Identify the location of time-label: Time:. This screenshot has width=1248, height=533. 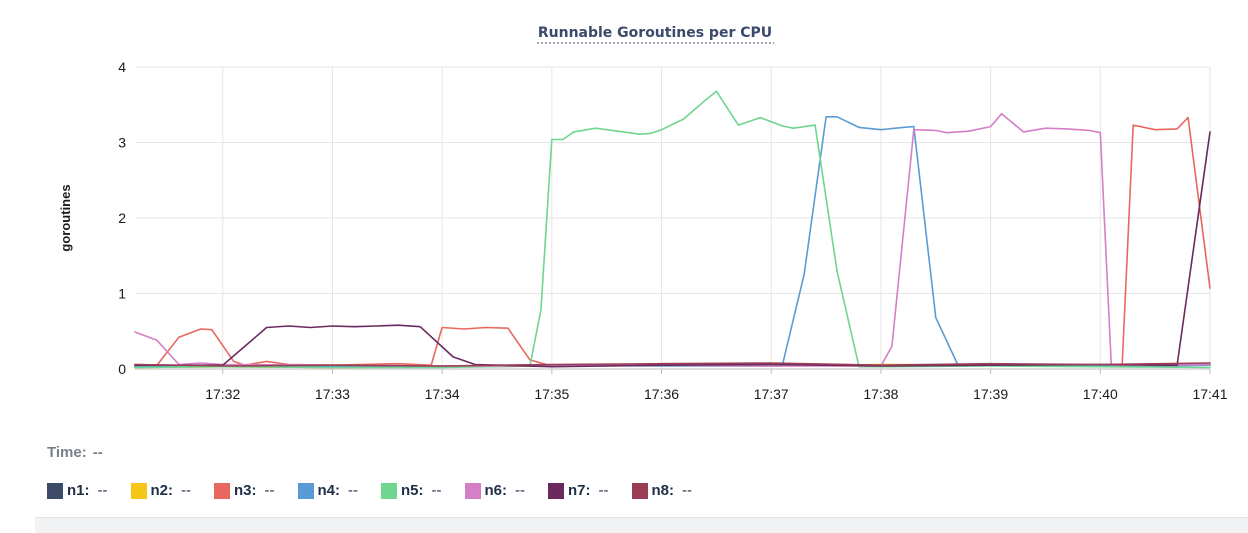
(67, 452).